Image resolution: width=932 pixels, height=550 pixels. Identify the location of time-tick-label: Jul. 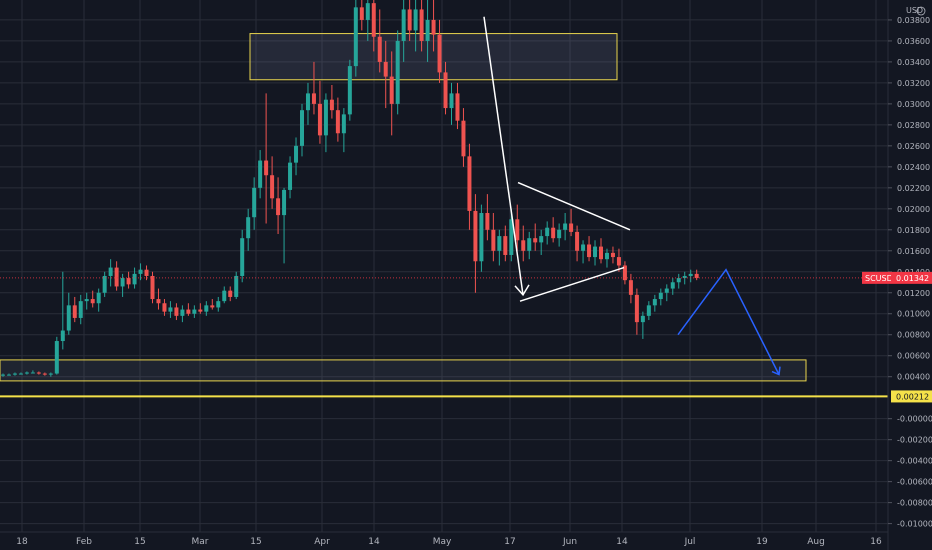
(690, 542).